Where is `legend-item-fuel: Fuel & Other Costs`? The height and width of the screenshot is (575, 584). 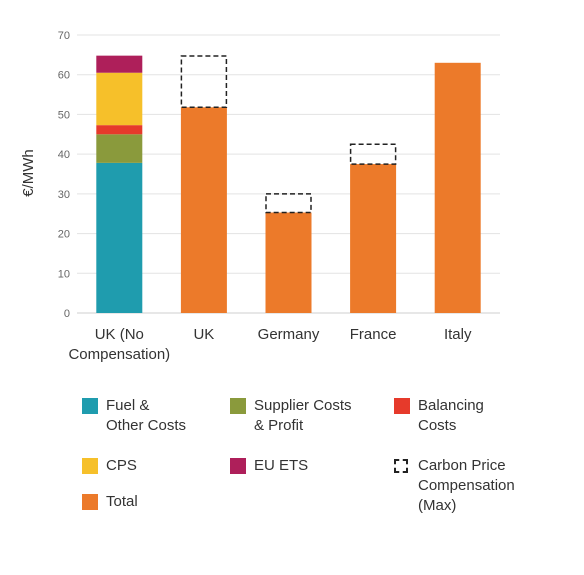
legend-item-fuel: Fuel & Other Costs is located at coordinates (134, 416).